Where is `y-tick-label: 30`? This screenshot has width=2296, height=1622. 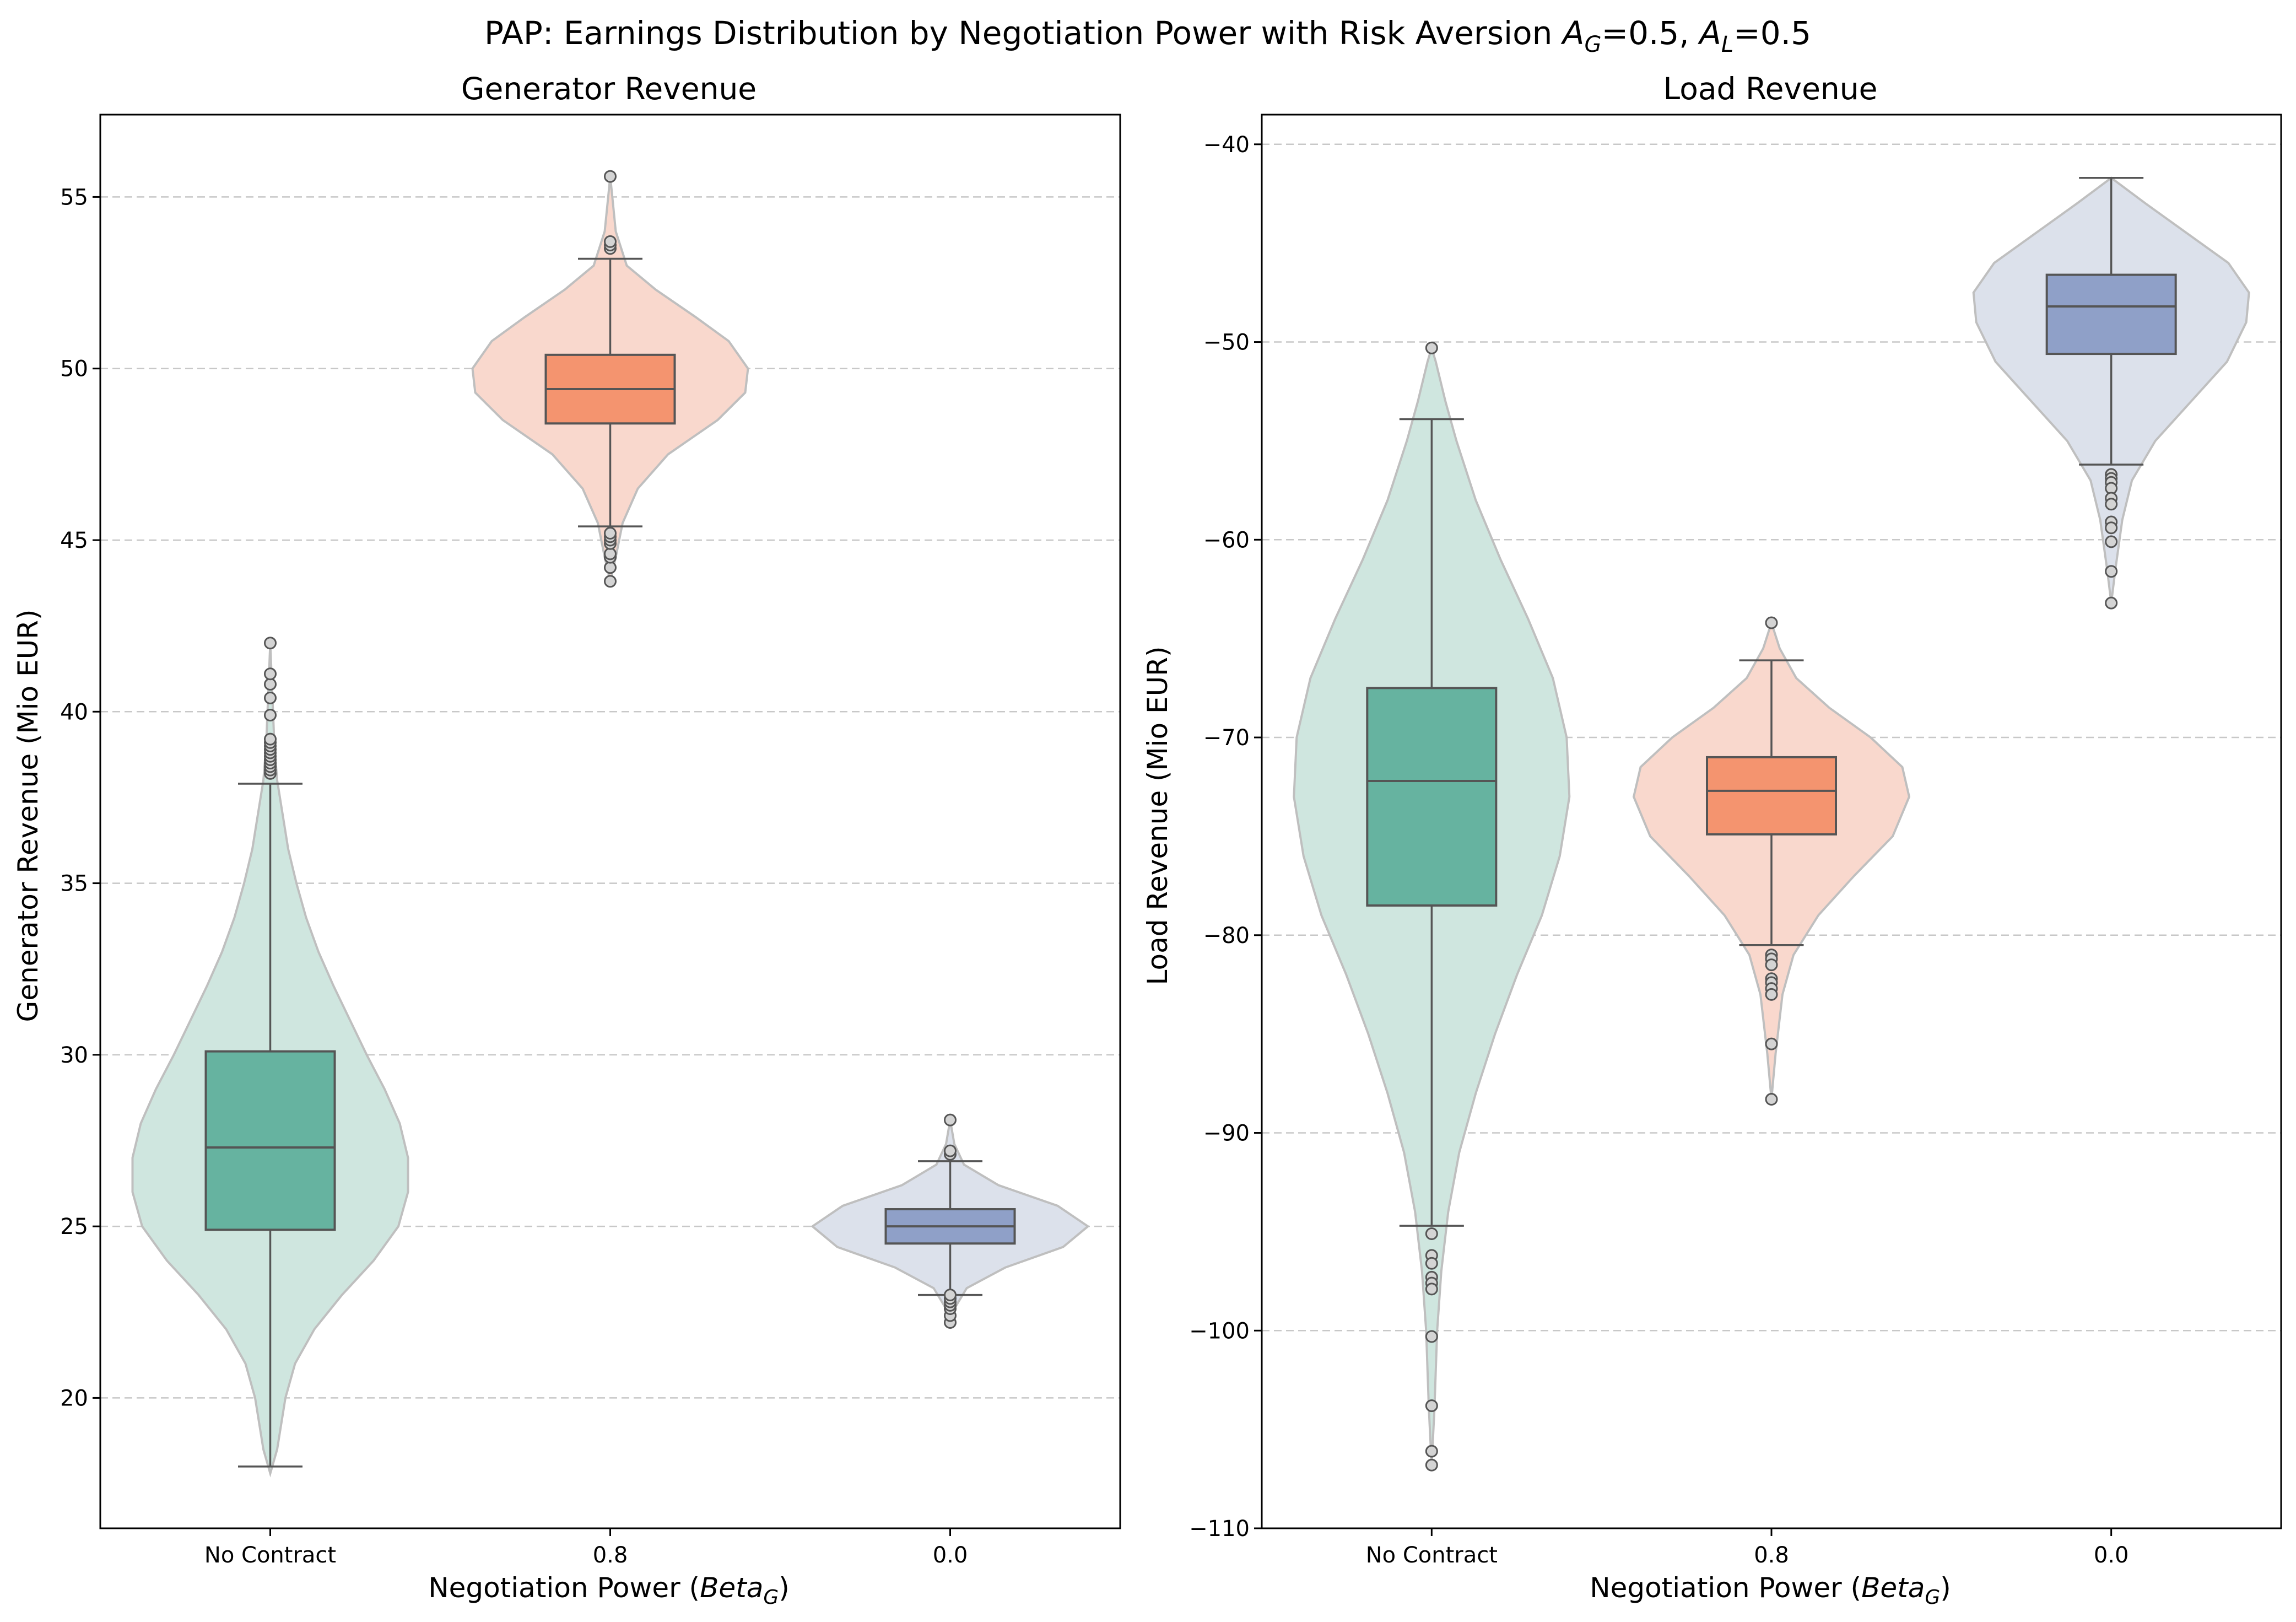 y-tick-label: 30 is located at coordinates (74, 1055).